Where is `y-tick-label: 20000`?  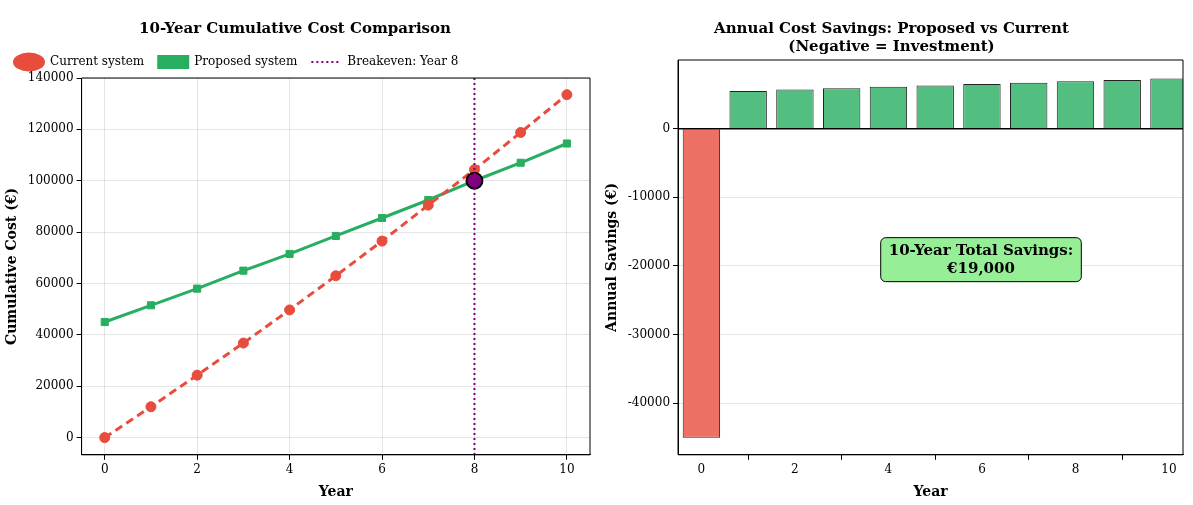
y-tick-label: 20000 is located at coordinates (54, 385).